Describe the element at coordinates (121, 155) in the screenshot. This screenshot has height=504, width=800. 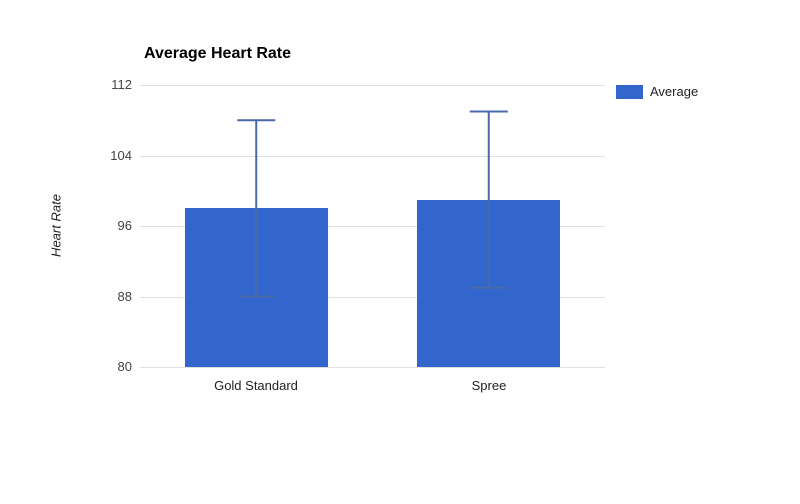
I see `ytick-label-104: 104` at that location.